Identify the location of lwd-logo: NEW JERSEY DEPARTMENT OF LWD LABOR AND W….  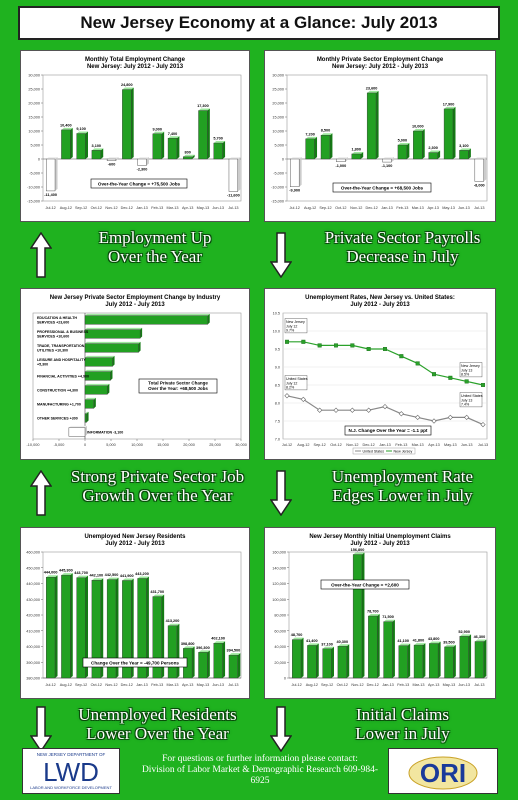
(71, 771).